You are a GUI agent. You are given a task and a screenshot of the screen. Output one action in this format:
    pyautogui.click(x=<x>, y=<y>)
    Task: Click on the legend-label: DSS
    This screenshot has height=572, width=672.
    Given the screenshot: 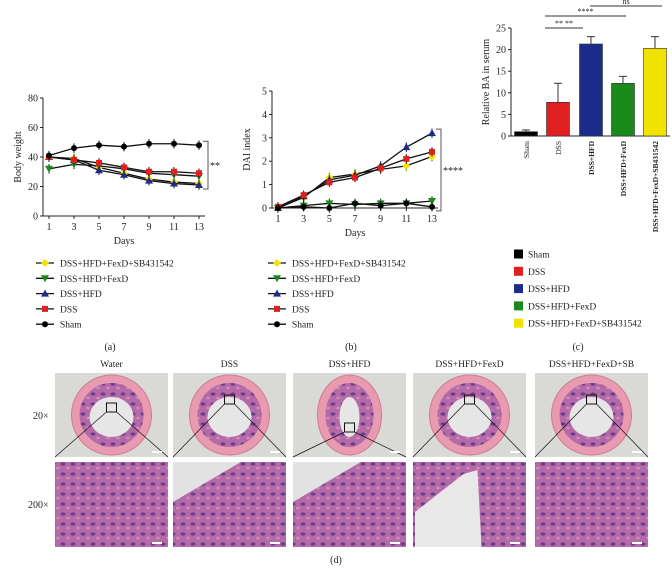 What is the action you would take?
    pyautogui.click(x=300, y=310)
    